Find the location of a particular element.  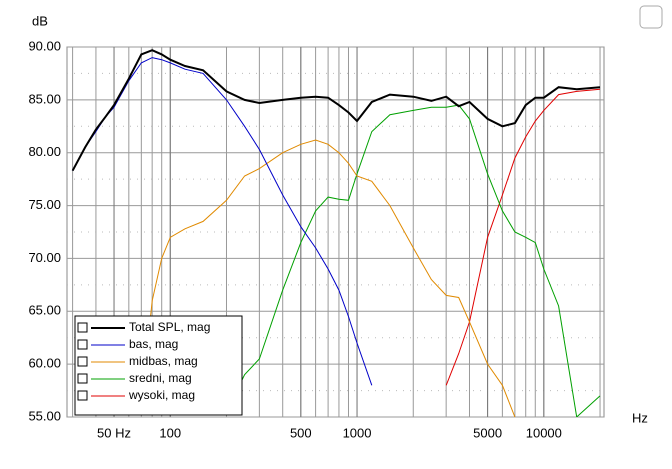

y-tick-label: 70.00 is located at coordinates (44, 257).